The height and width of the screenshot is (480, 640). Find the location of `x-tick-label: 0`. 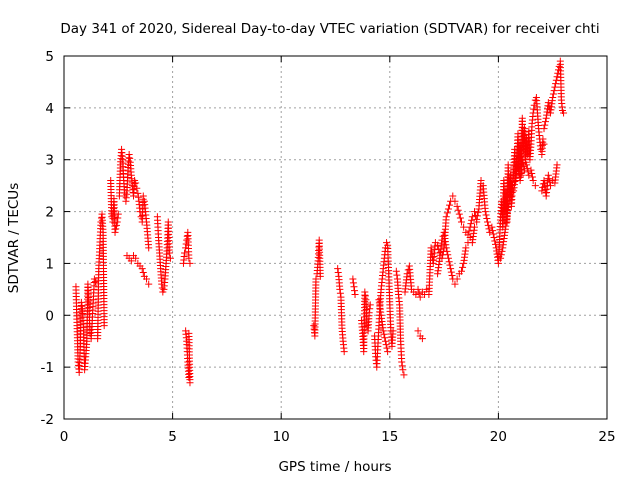

x-tick-label: 0 is located at coordinates (64, 437).